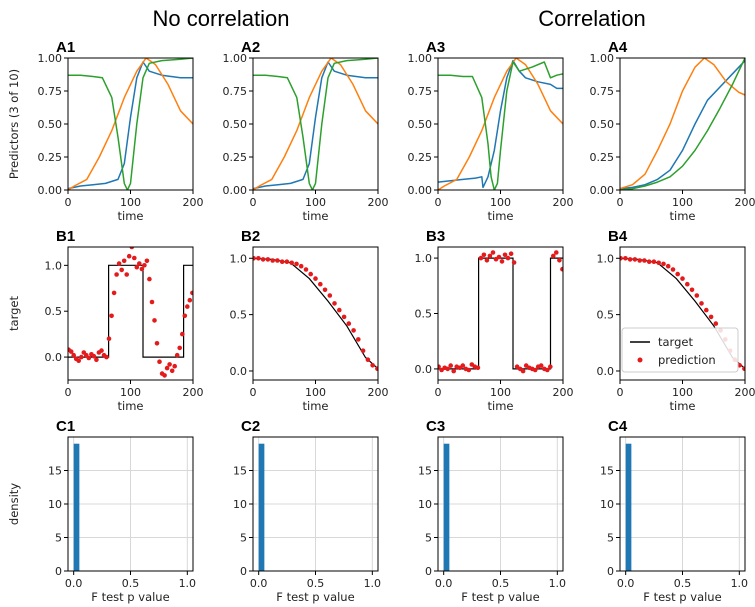  What do you see at coordinates (687, 360) in the screenshot?
I see `legend-prediction-label: prediction` at bounding box center [687, 360].